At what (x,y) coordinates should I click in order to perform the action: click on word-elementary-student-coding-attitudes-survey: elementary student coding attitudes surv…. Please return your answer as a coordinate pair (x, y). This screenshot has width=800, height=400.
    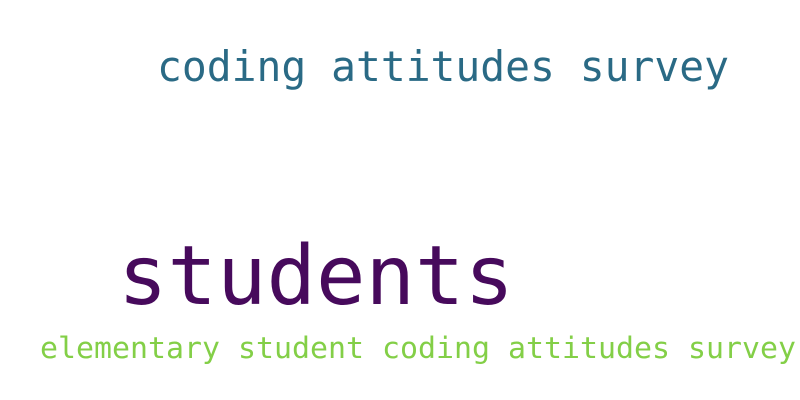
    Looking at the image, I should click on (418, 348).